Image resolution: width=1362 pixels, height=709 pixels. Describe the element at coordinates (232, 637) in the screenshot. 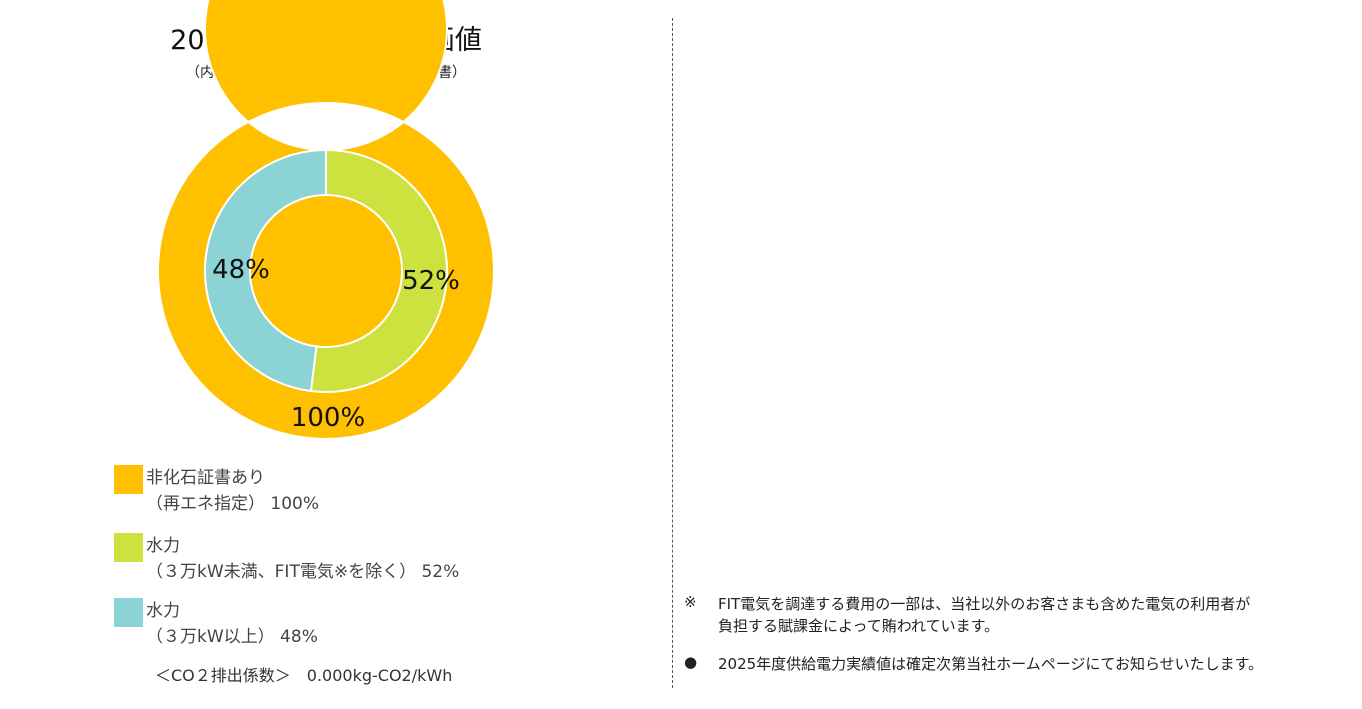

I see `legend-value: （３万kW以上） 48%` at that location.